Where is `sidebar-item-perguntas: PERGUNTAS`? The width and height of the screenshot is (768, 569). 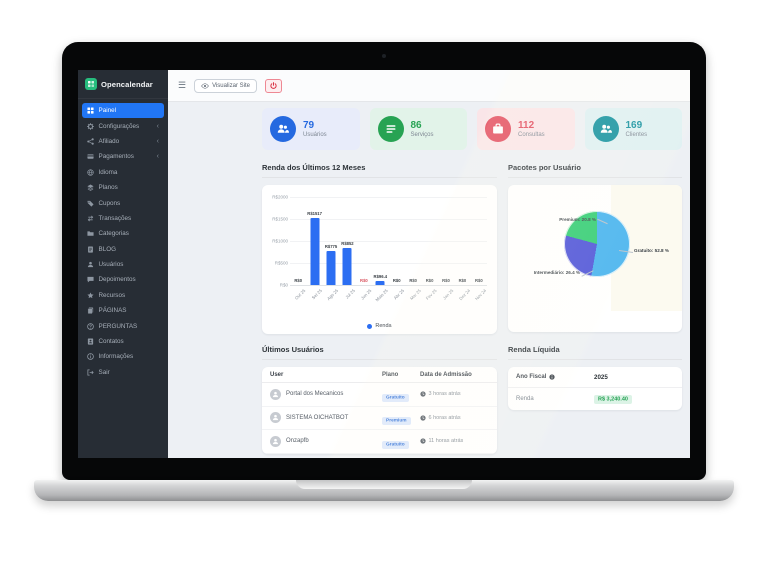 sidebar-item-perguntas: PERGUNTAS is located at coordinates (123, 325).